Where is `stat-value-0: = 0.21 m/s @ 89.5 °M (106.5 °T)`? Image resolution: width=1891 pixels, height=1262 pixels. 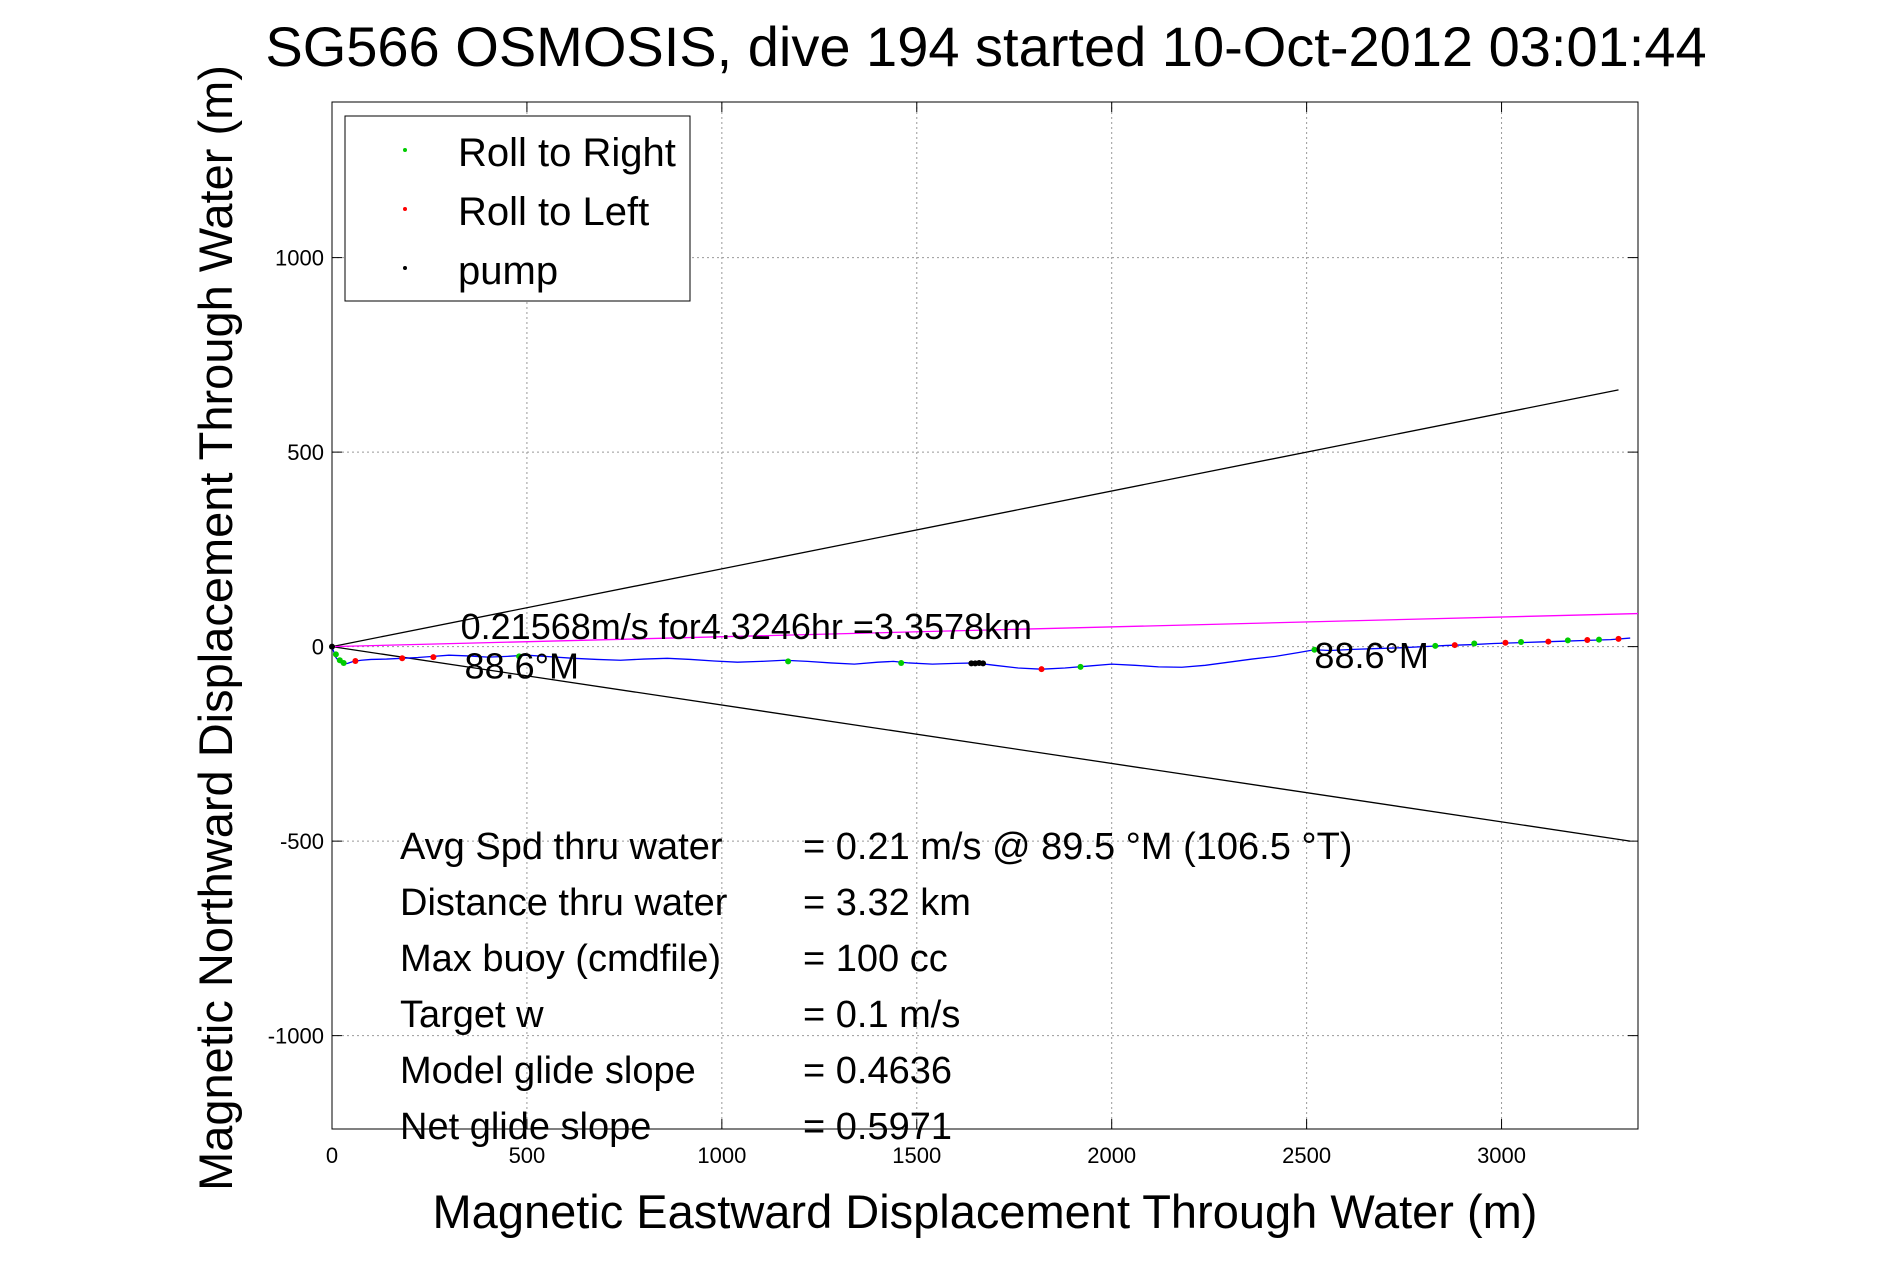 stat-value-0: = 0.21 m/s @ 89.5 °M (106.5 °T) is located at coordinates (1077, 847).